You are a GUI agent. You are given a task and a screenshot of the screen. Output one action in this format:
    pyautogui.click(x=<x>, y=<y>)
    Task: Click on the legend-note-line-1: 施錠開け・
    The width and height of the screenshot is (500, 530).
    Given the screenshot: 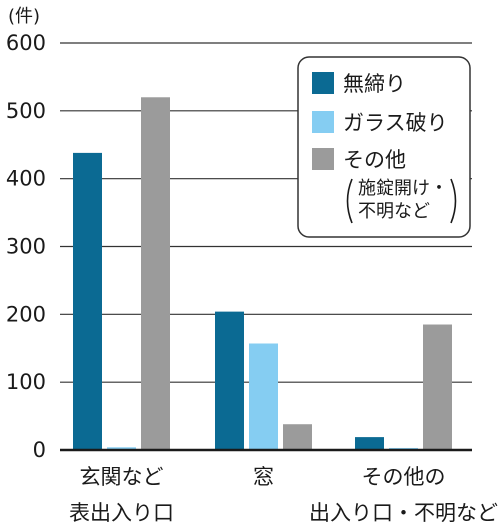 What is the action you would take?
    pyautogui.click(x=403, y=188)
    